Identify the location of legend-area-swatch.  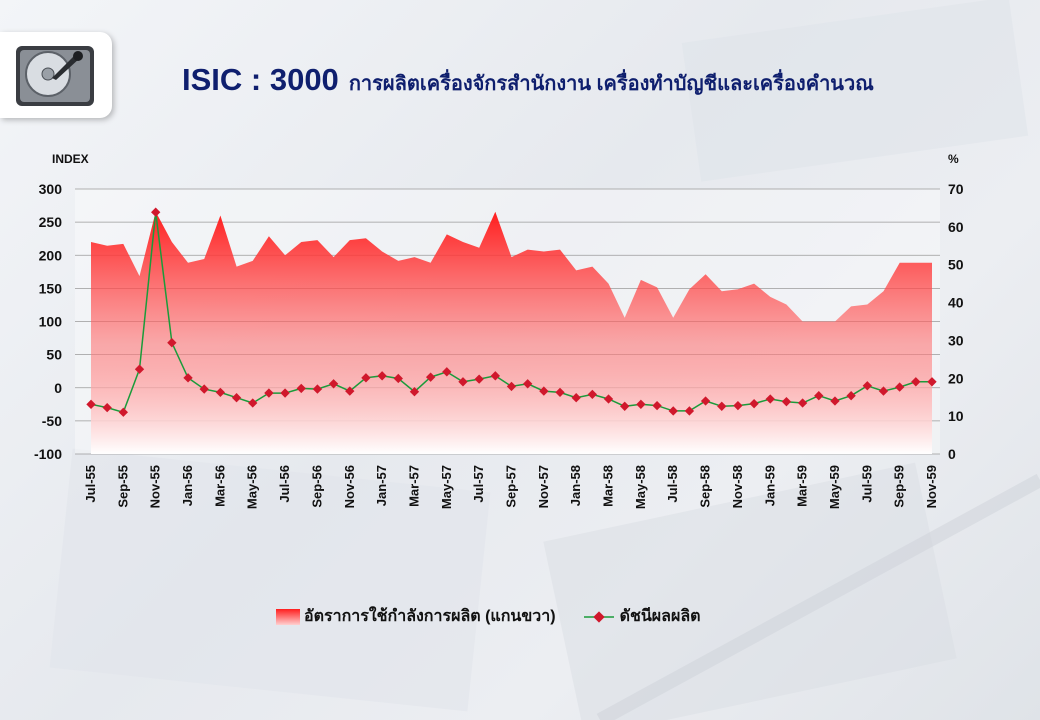
(288, 616).